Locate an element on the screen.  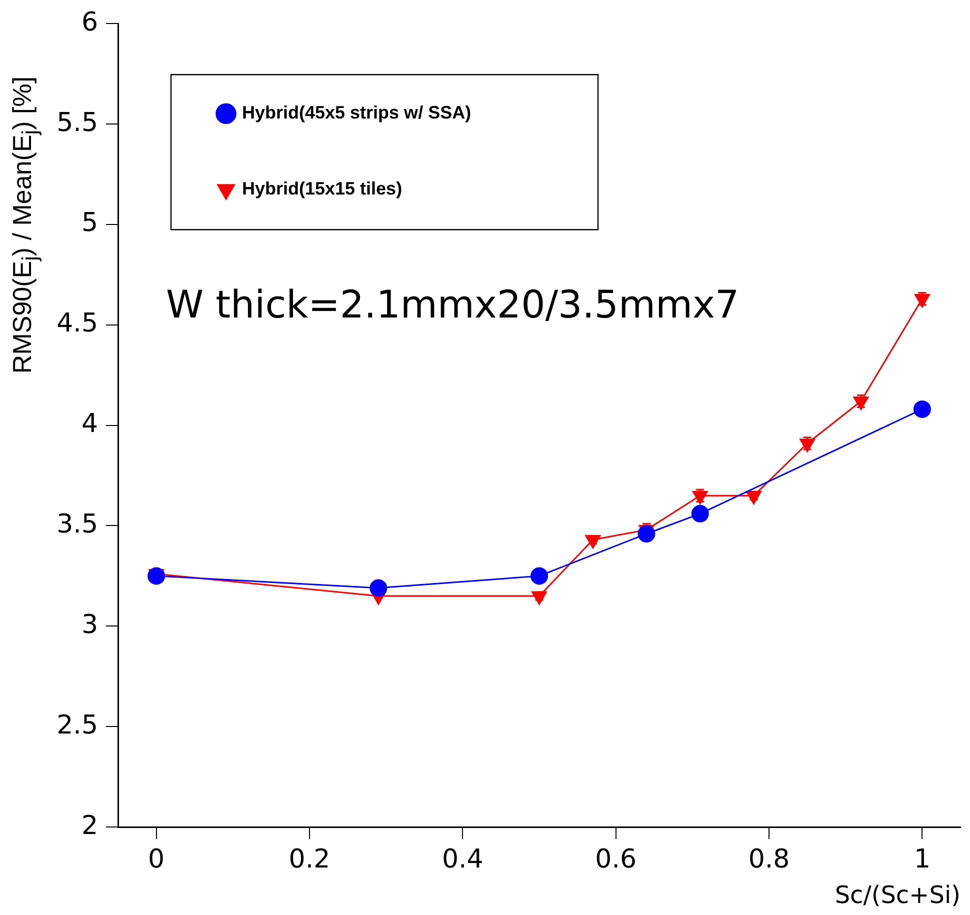
x-tick-label: 1 is located at coordinates (922, 859).